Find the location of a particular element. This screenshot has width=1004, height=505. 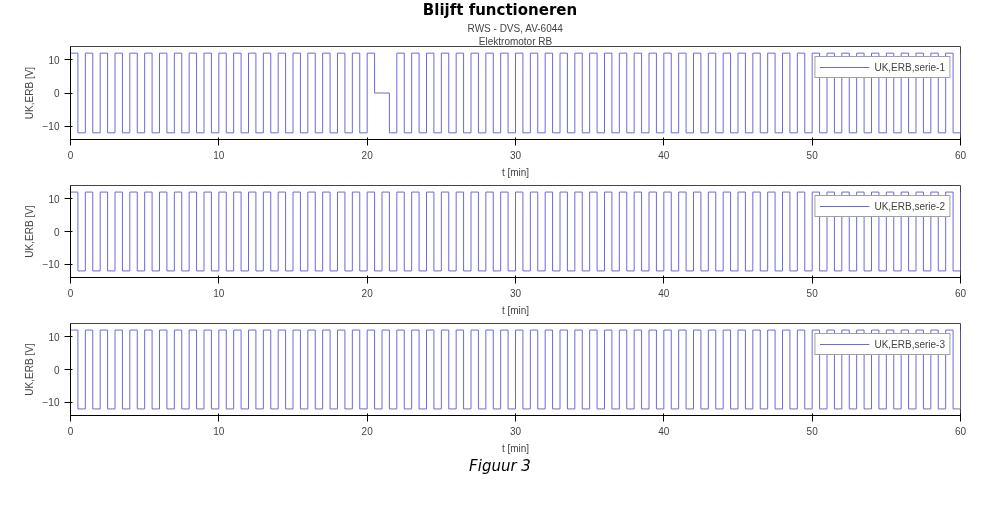

text: Figuur 3 is located at coordinates (500, 466).